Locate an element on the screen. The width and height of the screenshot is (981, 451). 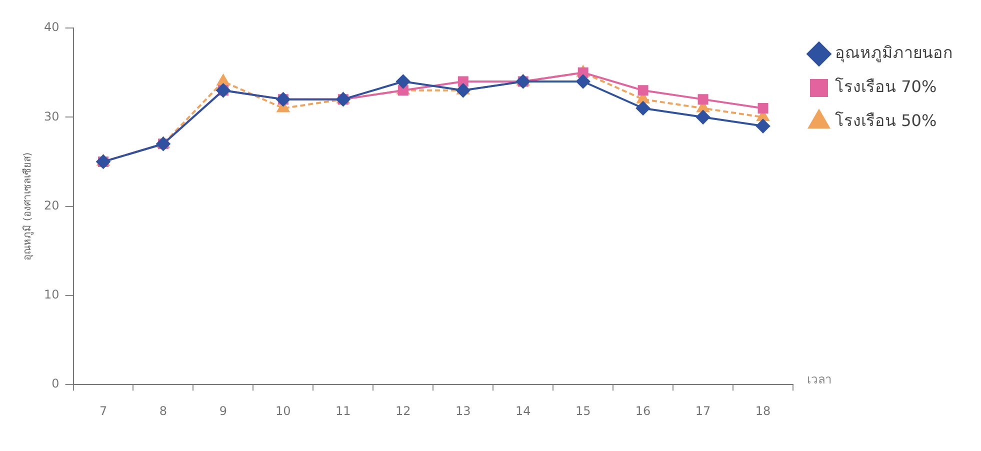
x-axis-title: เวลา is located at coordinates (819, 379).